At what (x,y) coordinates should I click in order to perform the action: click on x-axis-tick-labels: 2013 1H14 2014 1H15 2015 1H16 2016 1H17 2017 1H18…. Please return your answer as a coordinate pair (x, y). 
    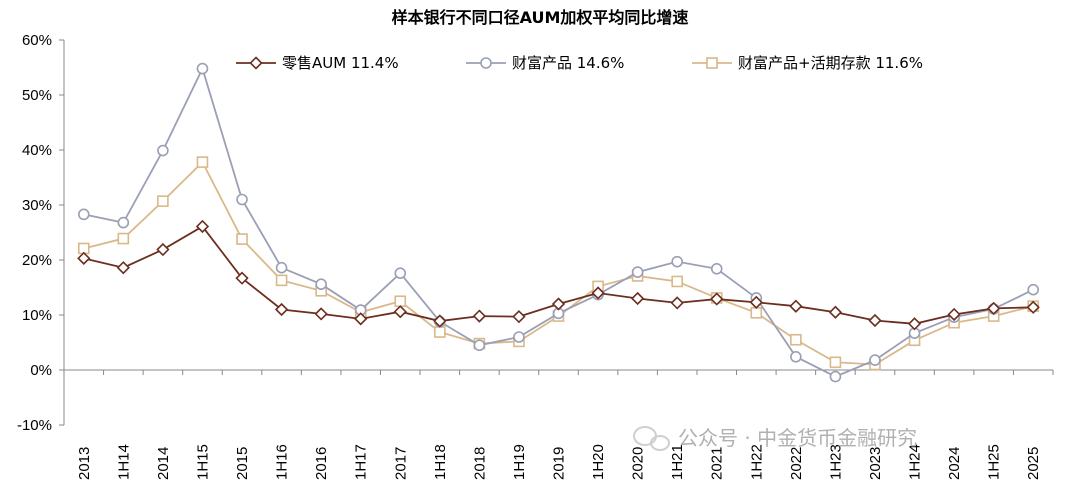
    Looking at the image, I should click on (559, 462).